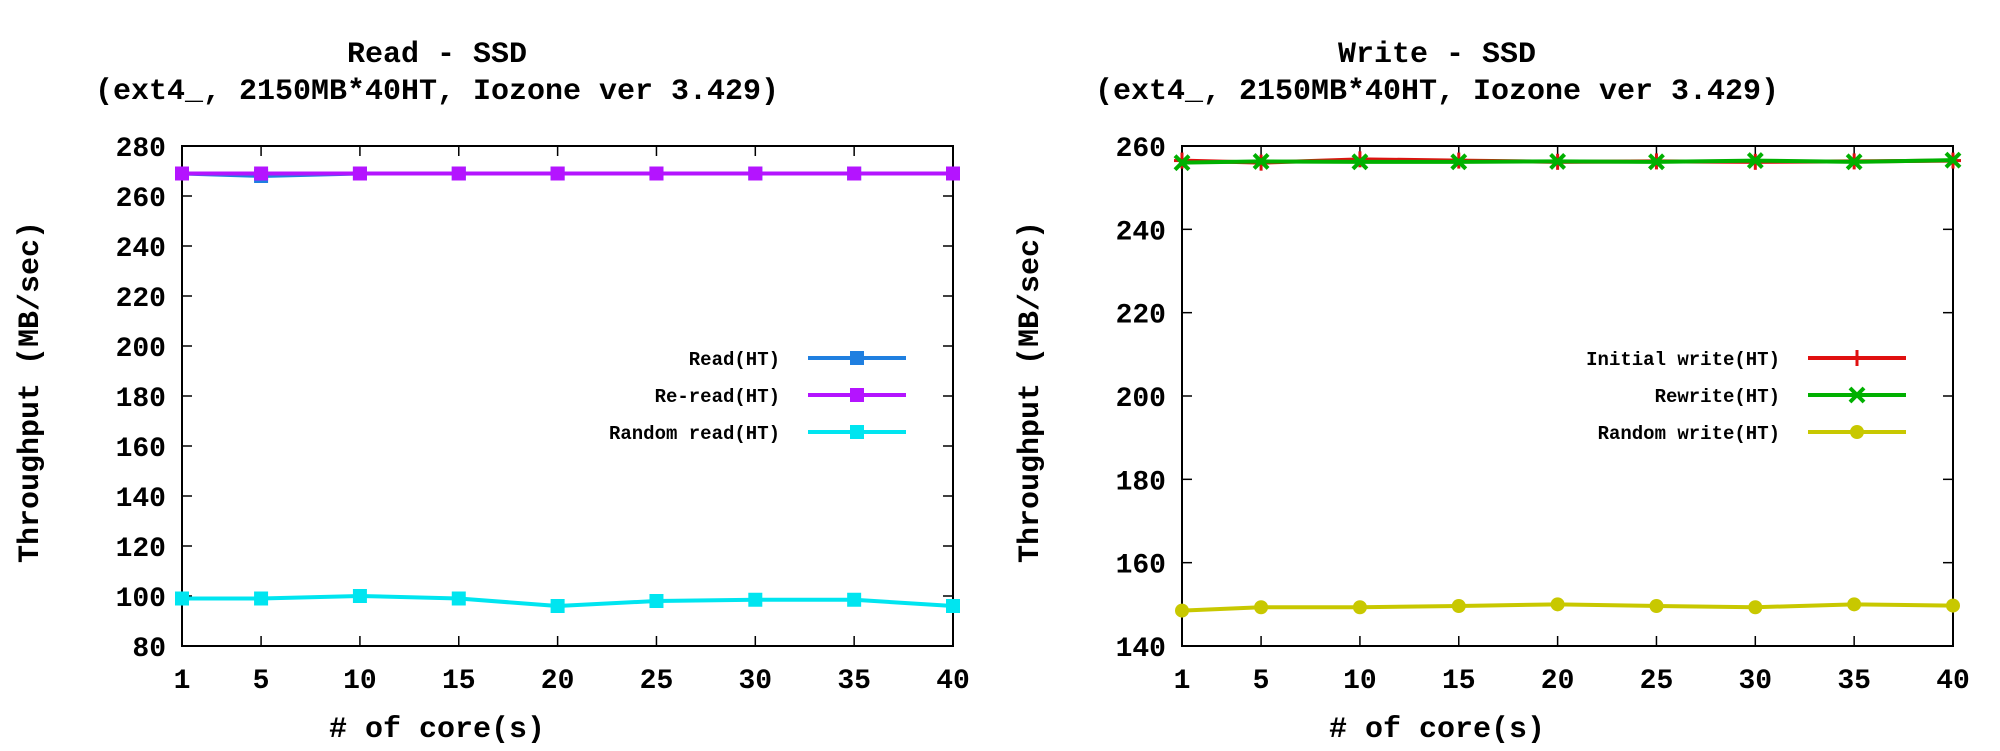 This screenshot has height=751, width=2000. What do you see at coordinates (1437, 55) in the screenshot?
I see `chart-title: Write - SSD` at bounding box center [1437, 55].